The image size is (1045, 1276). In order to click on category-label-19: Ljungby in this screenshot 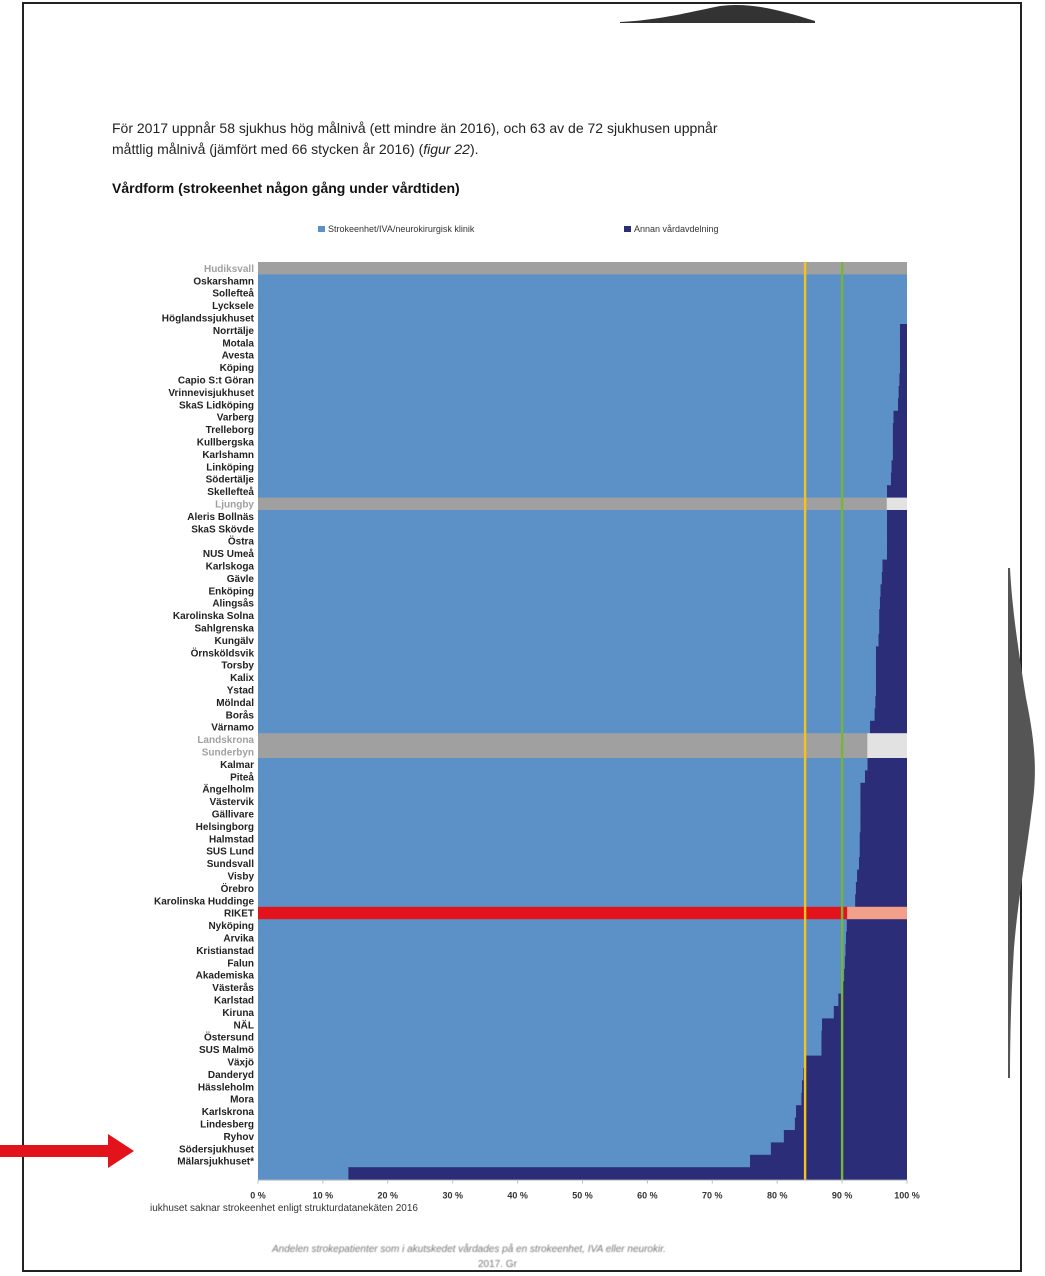, I will do `click(234, 505)`.